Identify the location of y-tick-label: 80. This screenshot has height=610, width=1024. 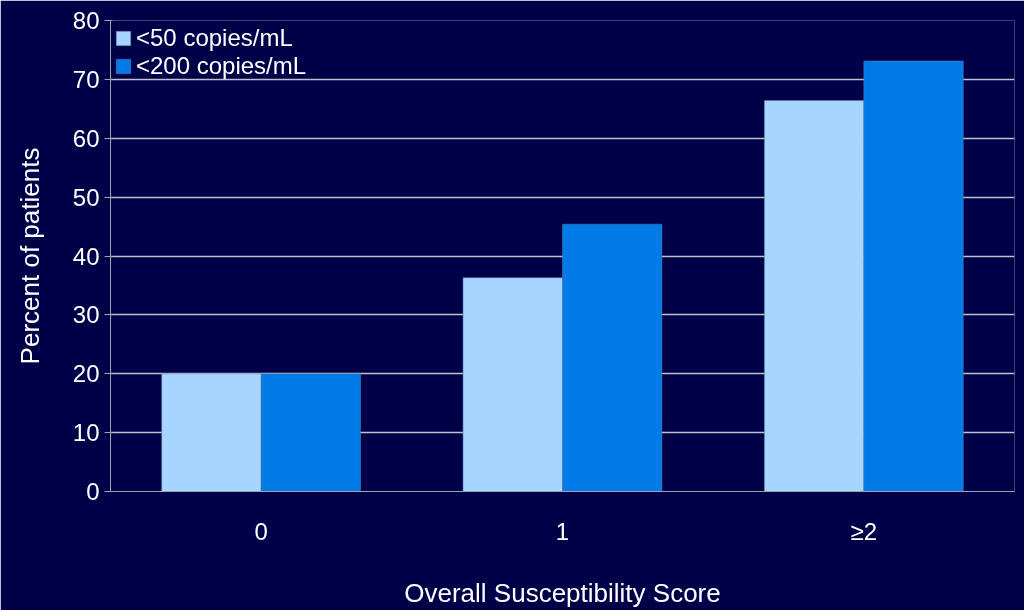
(86, 20).